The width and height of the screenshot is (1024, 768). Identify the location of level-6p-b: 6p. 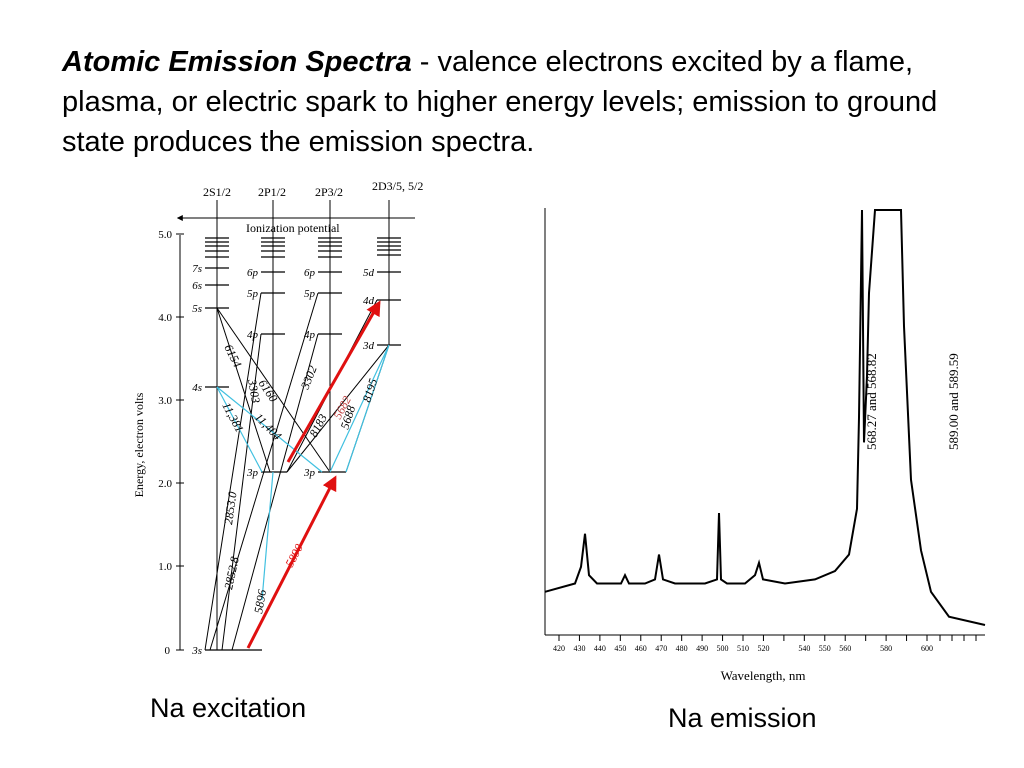
(310, 273).